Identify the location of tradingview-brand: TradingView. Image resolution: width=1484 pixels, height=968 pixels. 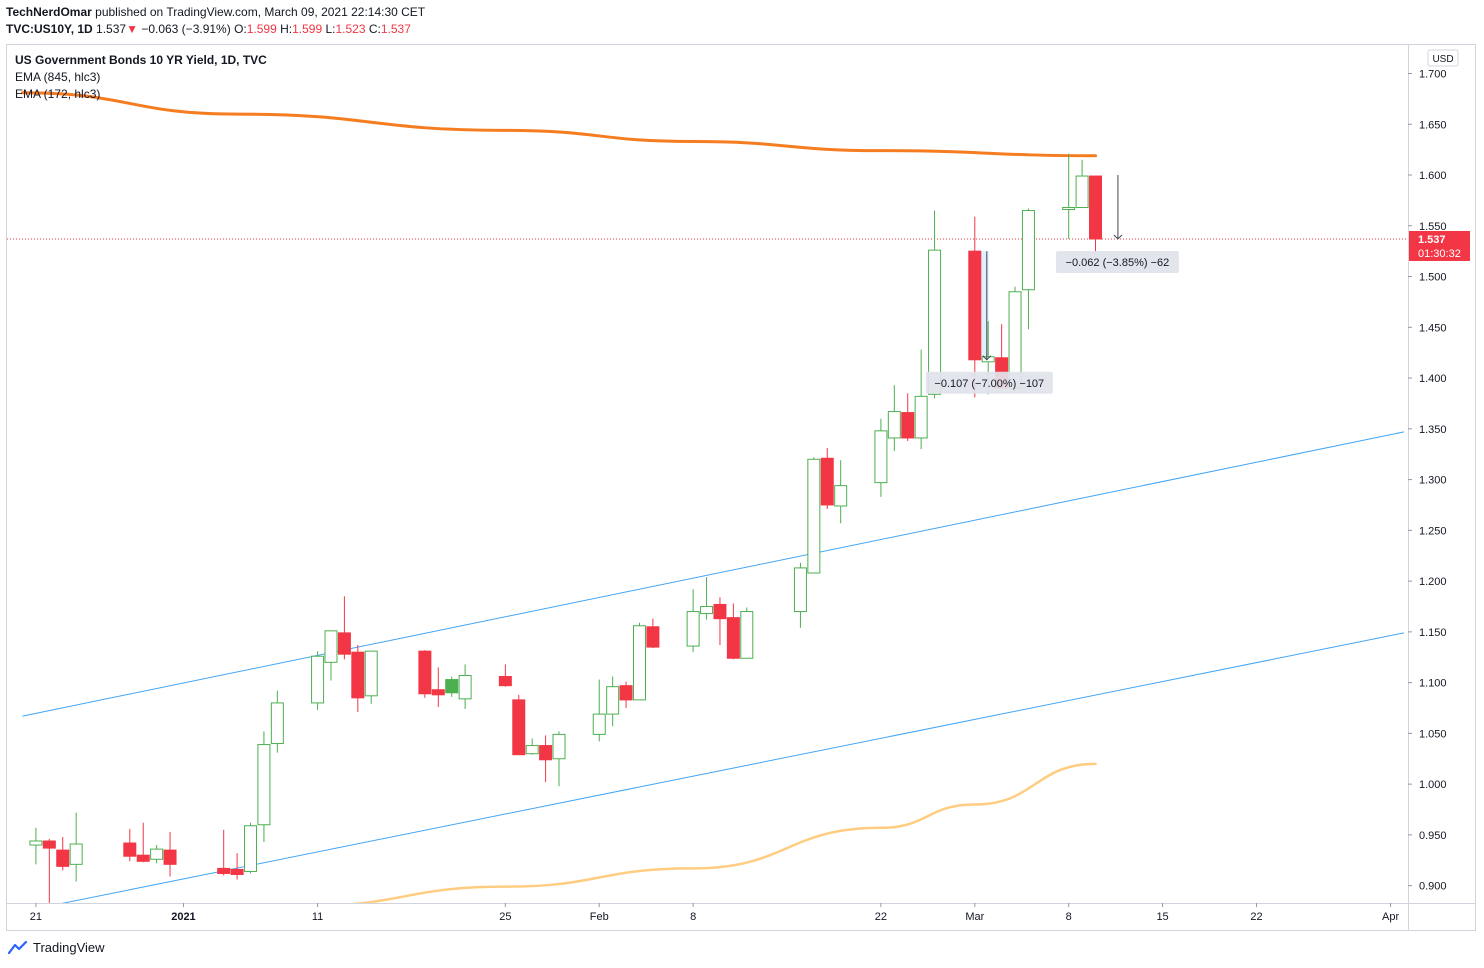
(56, 947).